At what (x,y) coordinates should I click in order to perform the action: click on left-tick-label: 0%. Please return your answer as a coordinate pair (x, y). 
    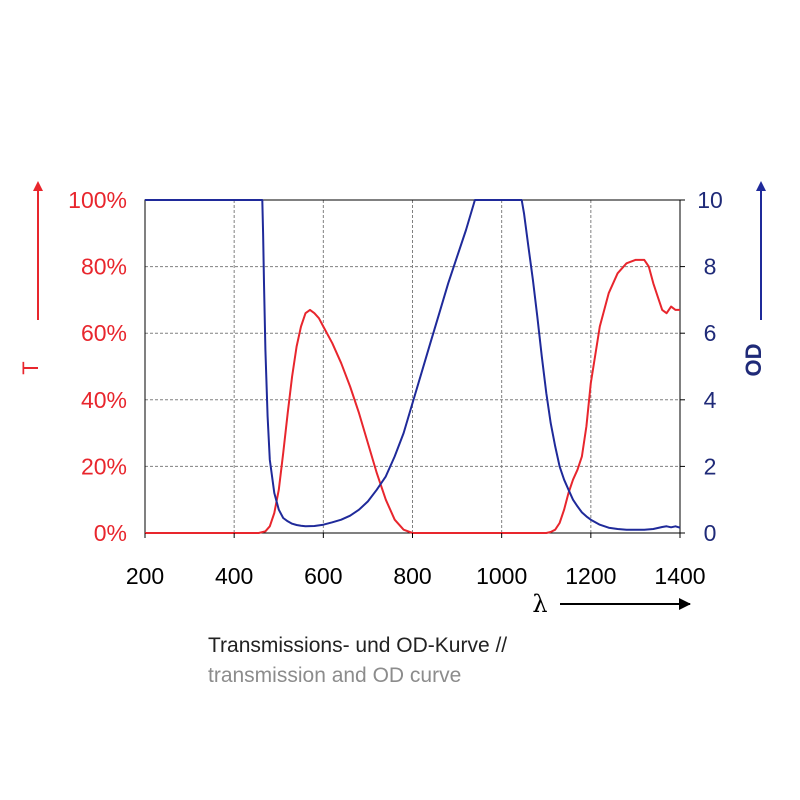
    Looking at the image, I should click on (110, 533).